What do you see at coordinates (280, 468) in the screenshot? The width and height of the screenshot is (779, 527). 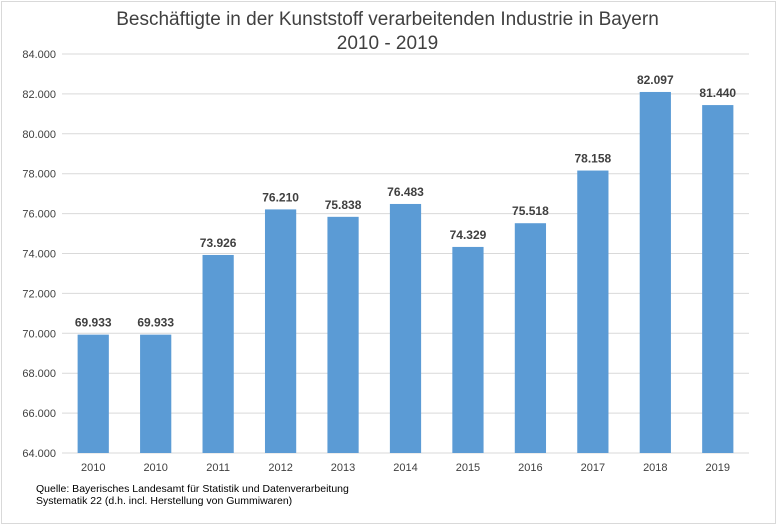 I see `x-tick-label: 2012` at bounding box center [280, 468].